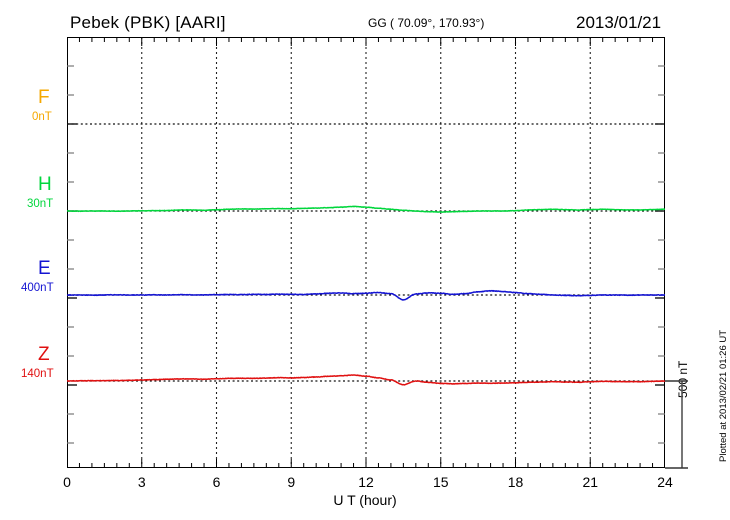 This screenshot has height=520, width=730. I want to click on page-title: Pebek (PBK) [AARI], so click(148, 22).